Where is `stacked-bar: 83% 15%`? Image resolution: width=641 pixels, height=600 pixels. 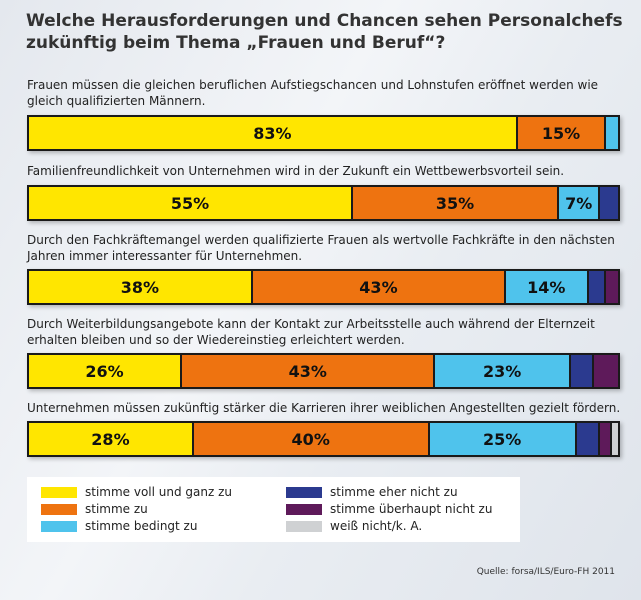 stacked-bar: 83% 15% is located at coordinates (323, 133).